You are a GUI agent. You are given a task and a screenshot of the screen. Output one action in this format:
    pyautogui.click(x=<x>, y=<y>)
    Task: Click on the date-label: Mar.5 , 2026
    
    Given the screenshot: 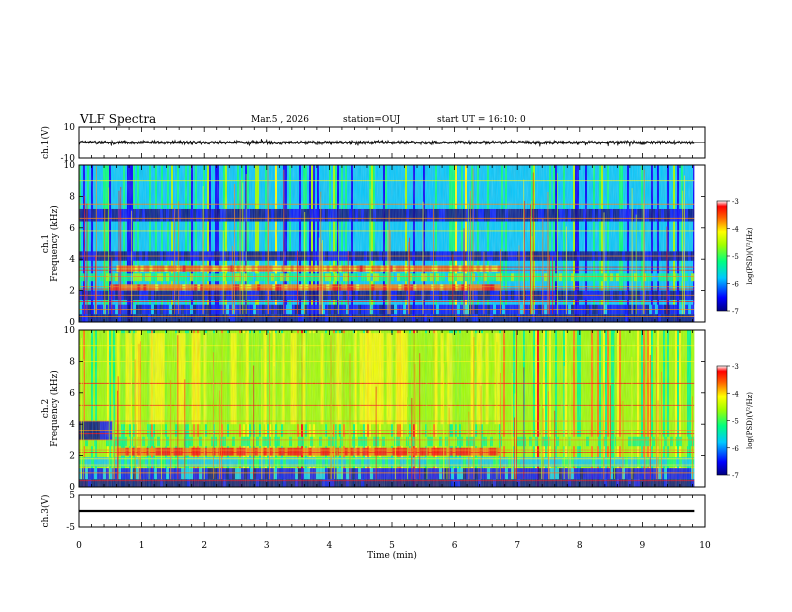 What is the action you would take?
    pyautogui.click(x=280, y=120)
    